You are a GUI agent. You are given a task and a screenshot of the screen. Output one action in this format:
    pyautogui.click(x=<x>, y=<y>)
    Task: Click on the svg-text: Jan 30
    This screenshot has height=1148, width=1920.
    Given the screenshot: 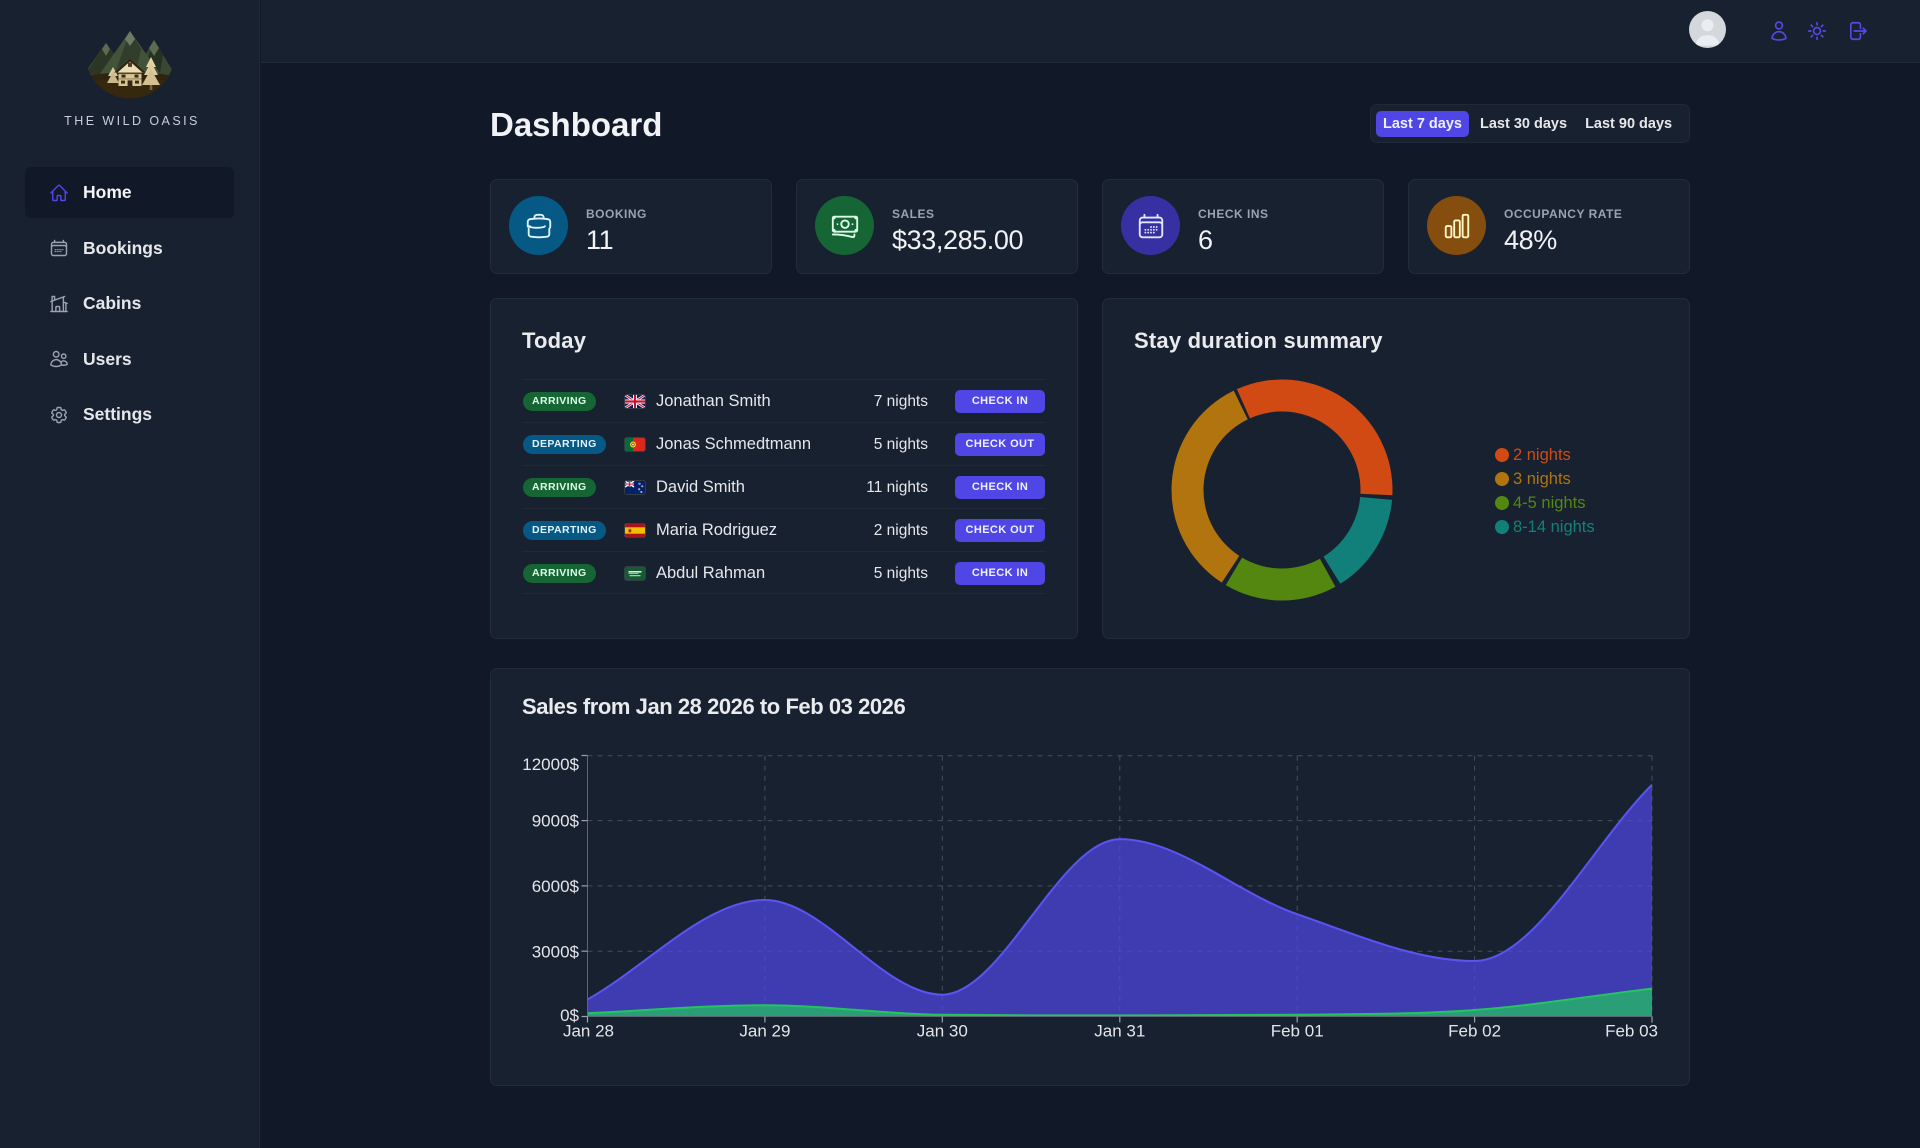 What is the action you would take?
    pyautogui.click(x=942, y=1030)
    